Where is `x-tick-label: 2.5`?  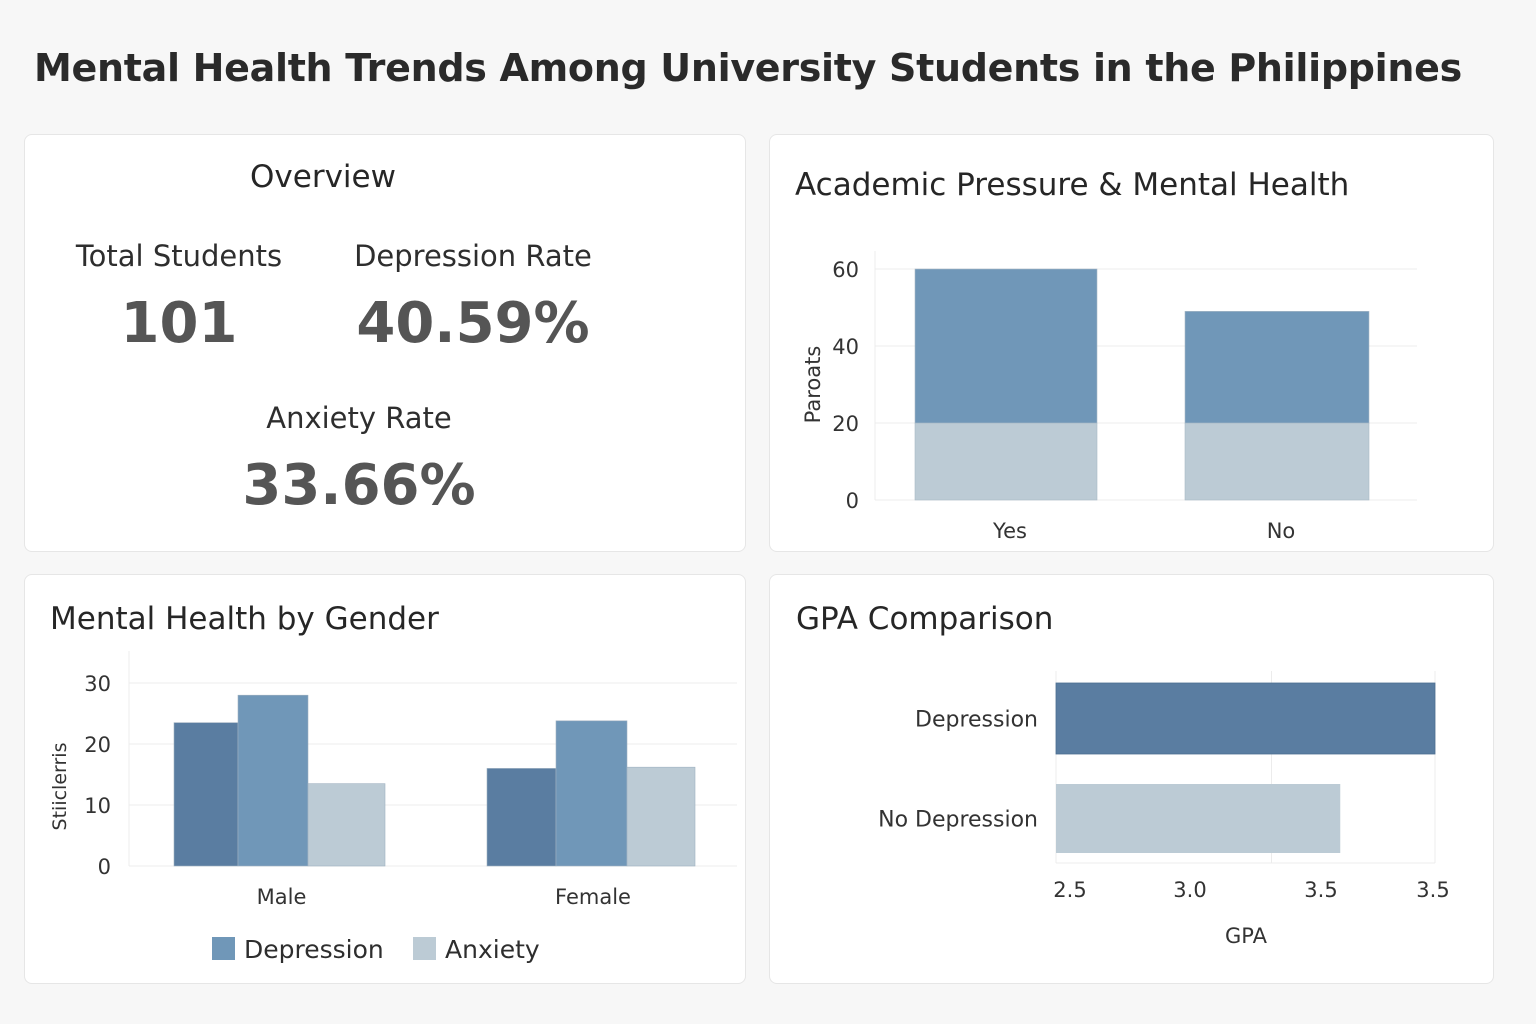 x-tick-label: 2.5 is located at coordinates (1069, 890).